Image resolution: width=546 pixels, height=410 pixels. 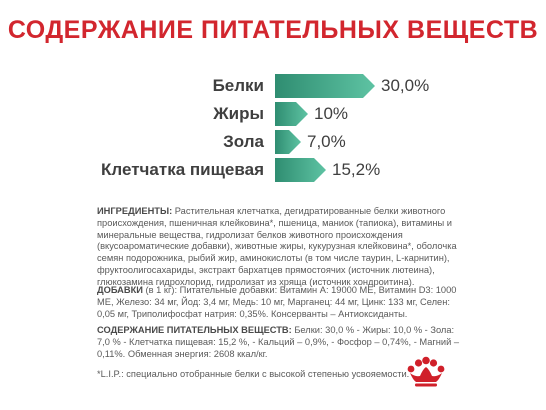 What do you see at coordinates (356, 169) in the screenshot?
I see `bar-value-label: 15,2%` at bounding box center [356, 169].